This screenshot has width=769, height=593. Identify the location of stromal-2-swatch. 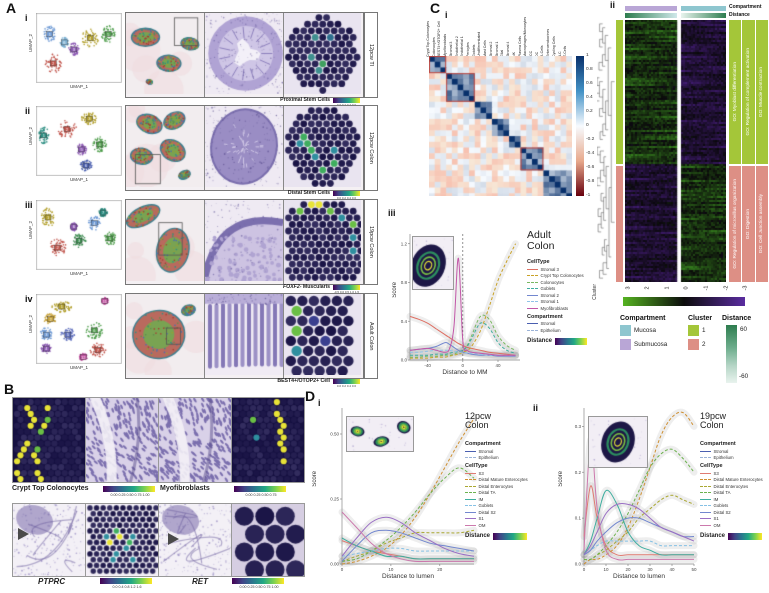
(532, 295).